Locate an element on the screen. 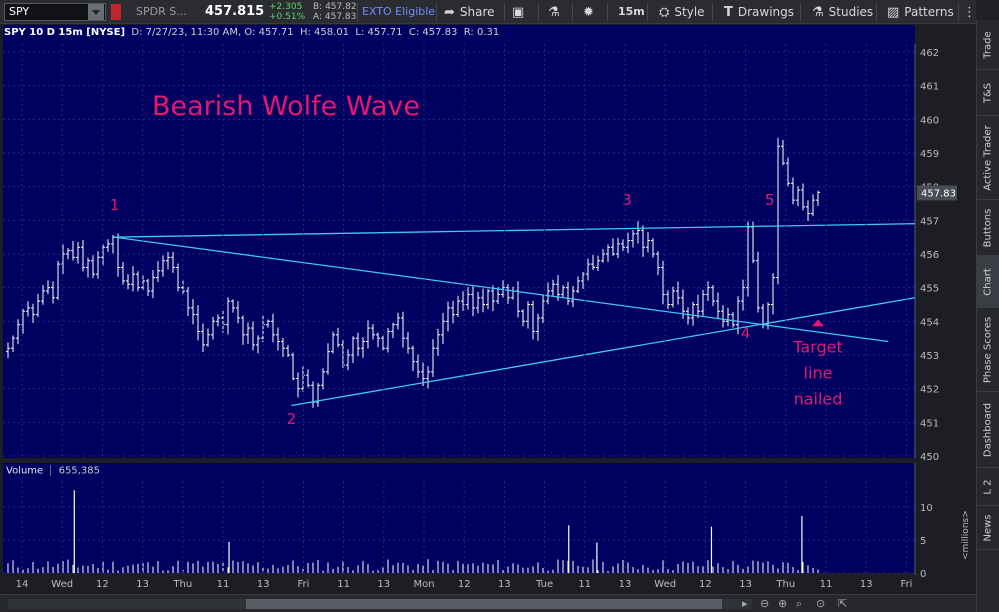 The height and width of the screenshot is (612, 999). tab-chart: Chart is located at coordinates (988, 282).